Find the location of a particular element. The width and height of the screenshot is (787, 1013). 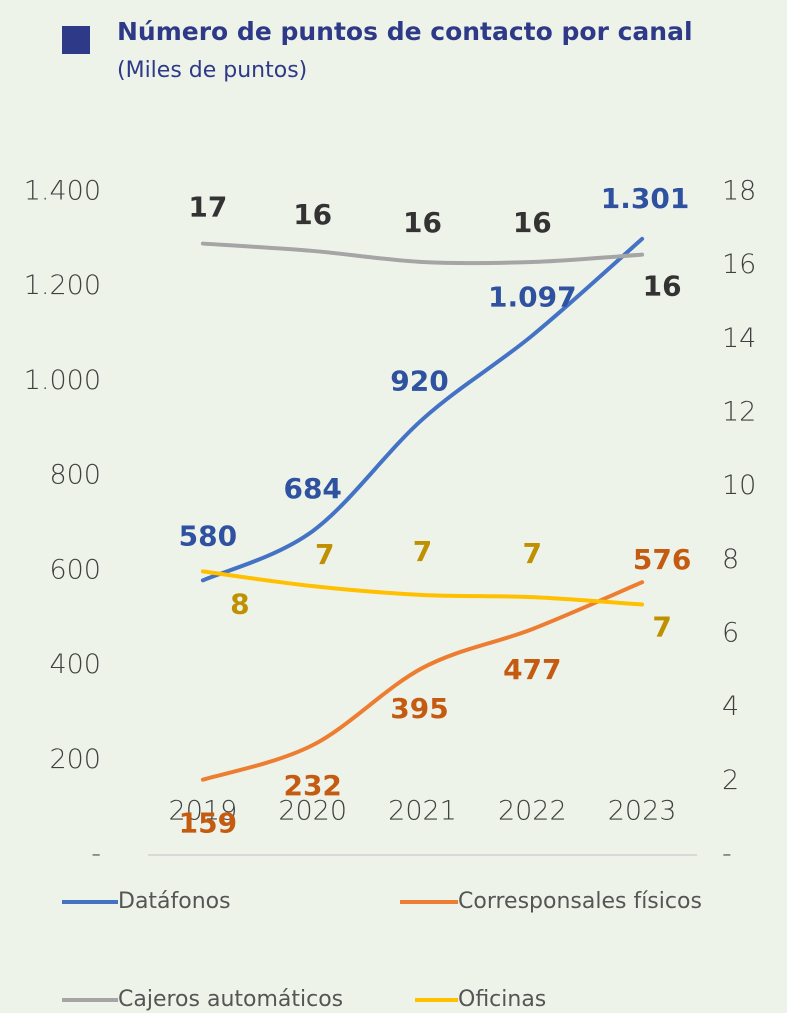

data-label: 1.097 is located at coordinates (532, 296).